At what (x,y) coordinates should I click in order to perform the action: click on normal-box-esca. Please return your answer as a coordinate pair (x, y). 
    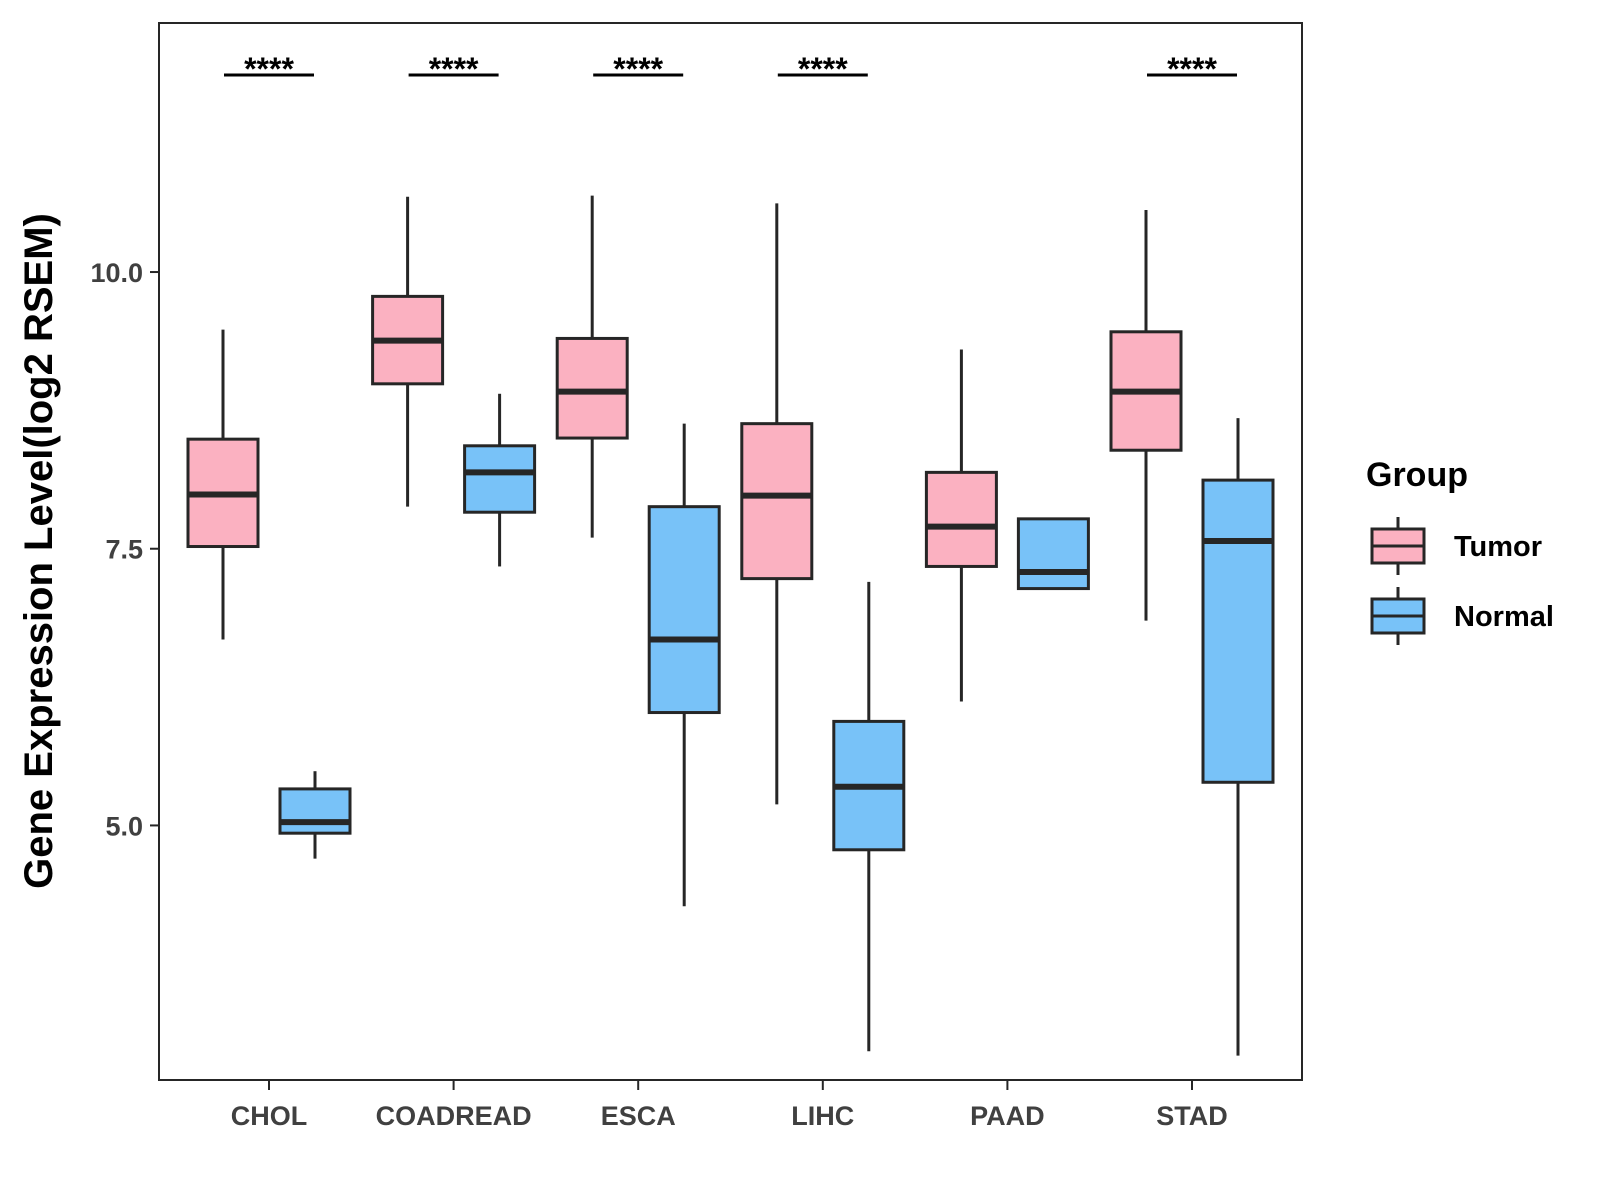
    Looking at the image, I should click on (684, 665).